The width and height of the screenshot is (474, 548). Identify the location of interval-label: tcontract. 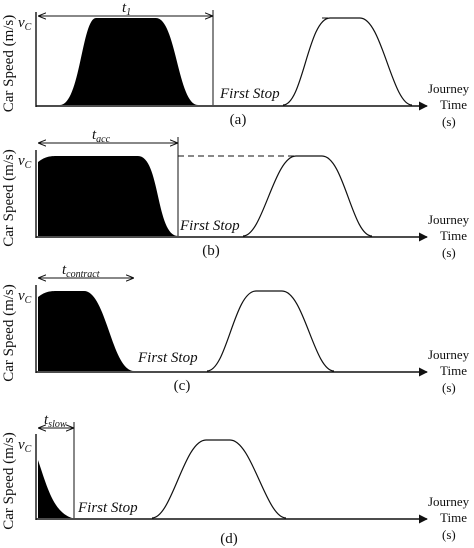
(81, 271).